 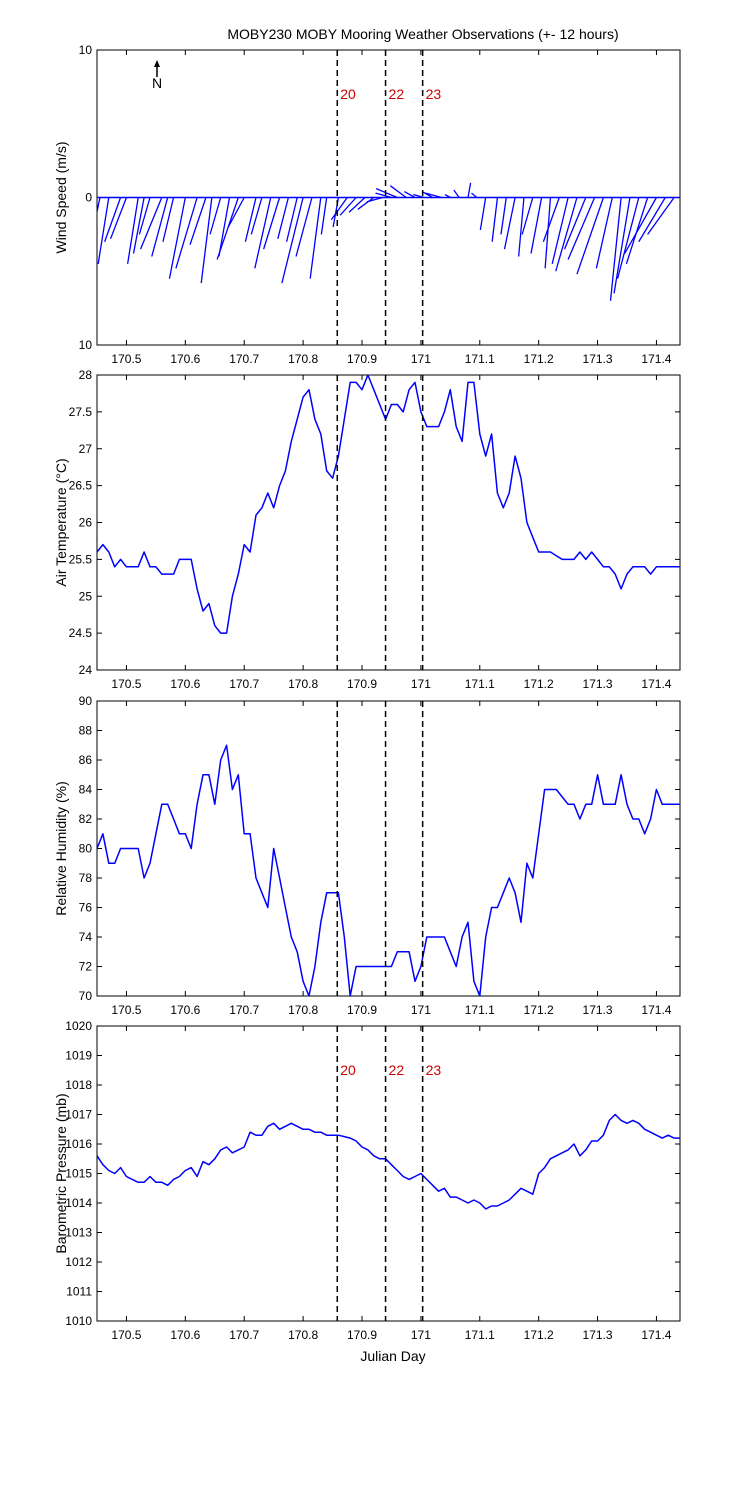 I want to click on y-tick-label: 10, so click(x=86, y=50).